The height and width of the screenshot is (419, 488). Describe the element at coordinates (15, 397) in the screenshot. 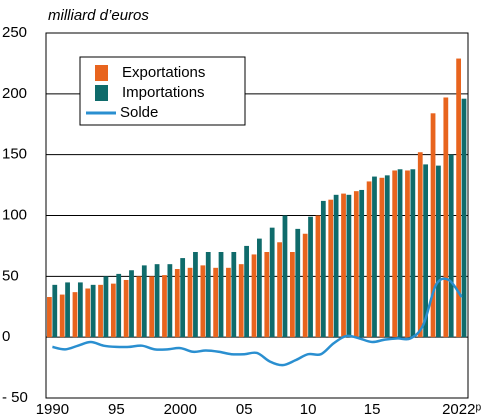

I see `y-tick-label: - 50` at that location.